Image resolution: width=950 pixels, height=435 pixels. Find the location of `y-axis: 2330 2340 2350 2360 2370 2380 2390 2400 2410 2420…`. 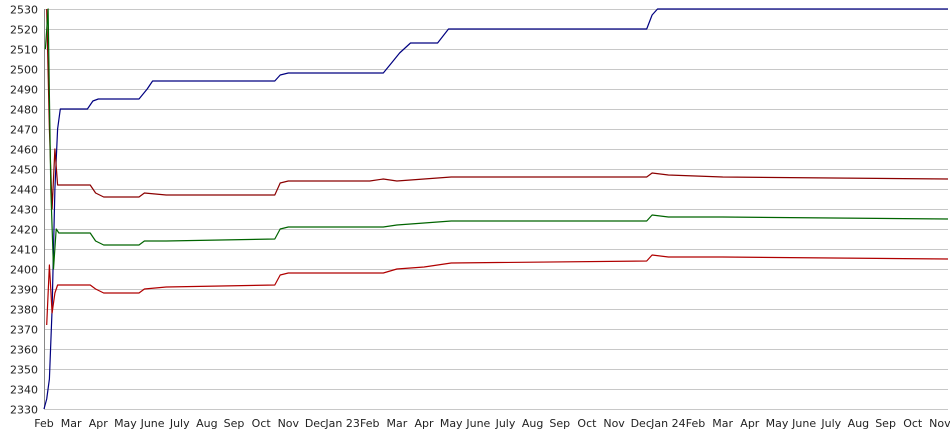

y-axis: 2330 2340 2350 2360 2370 2380 2390 2400 2410 2420… is located at coordinates (24, 210).